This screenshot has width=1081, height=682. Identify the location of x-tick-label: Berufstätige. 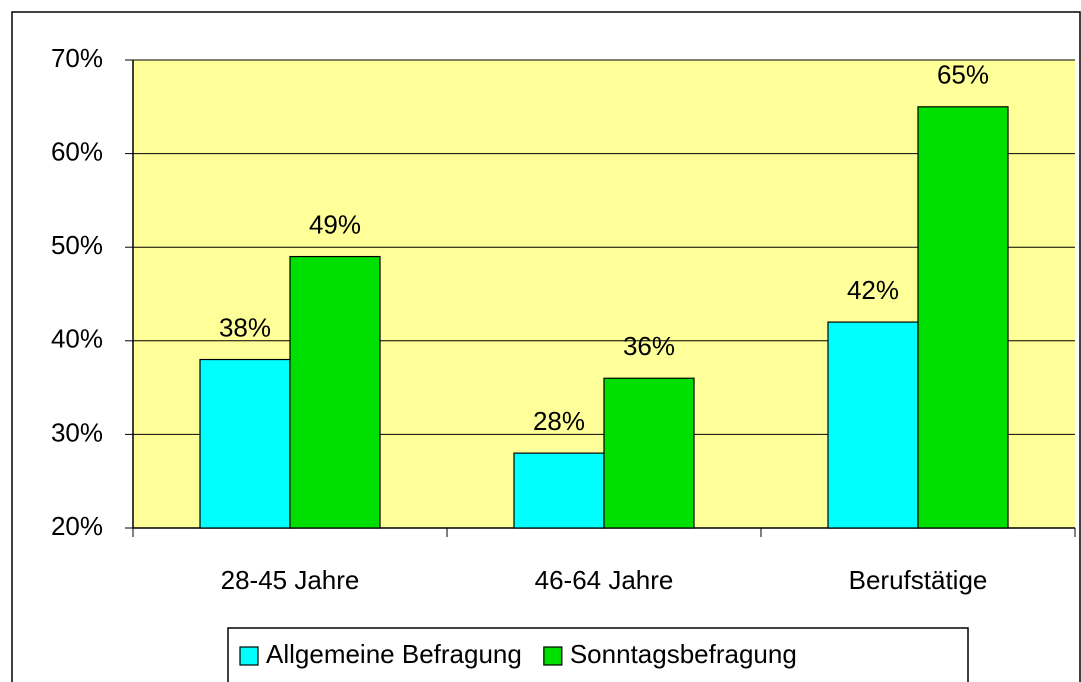
(918, 580).